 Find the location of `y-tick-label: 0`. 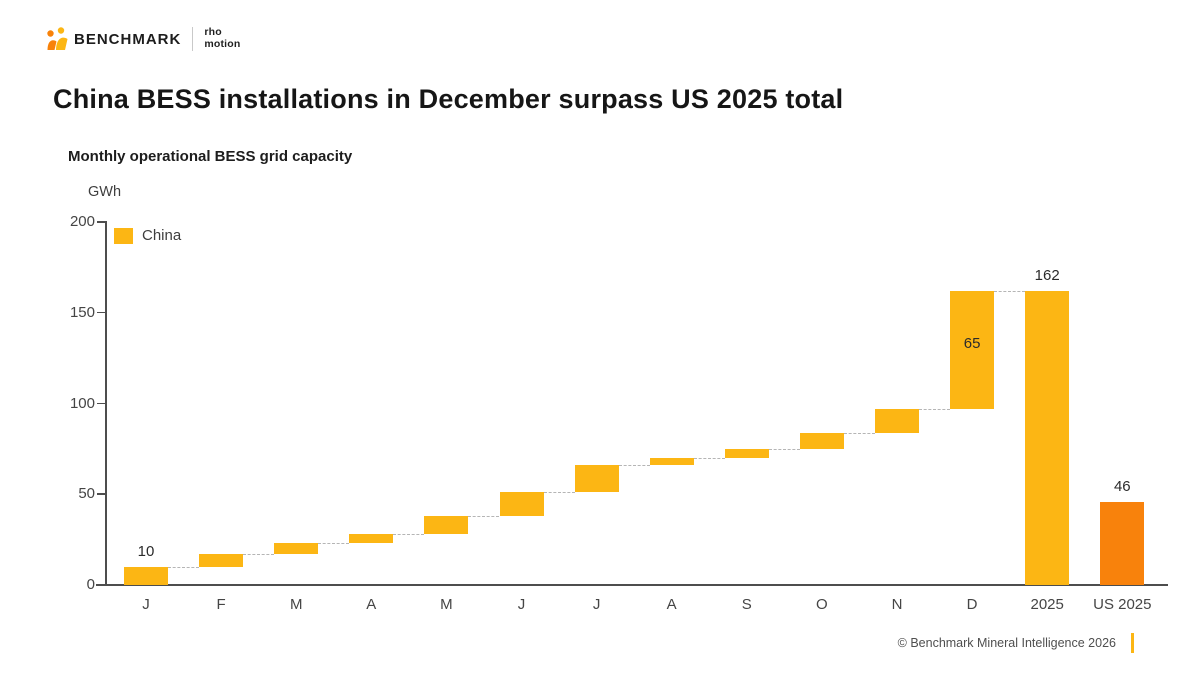

y-tick-label: 0 is located at coordinates (90, 584).